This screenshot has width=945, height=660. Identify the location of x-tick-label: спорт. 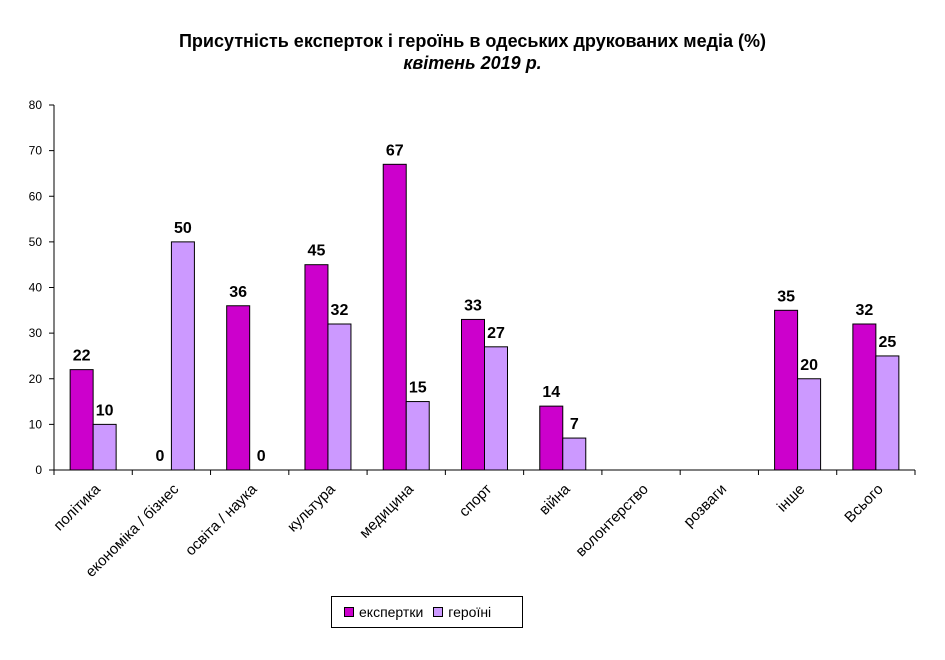
(476, 501).